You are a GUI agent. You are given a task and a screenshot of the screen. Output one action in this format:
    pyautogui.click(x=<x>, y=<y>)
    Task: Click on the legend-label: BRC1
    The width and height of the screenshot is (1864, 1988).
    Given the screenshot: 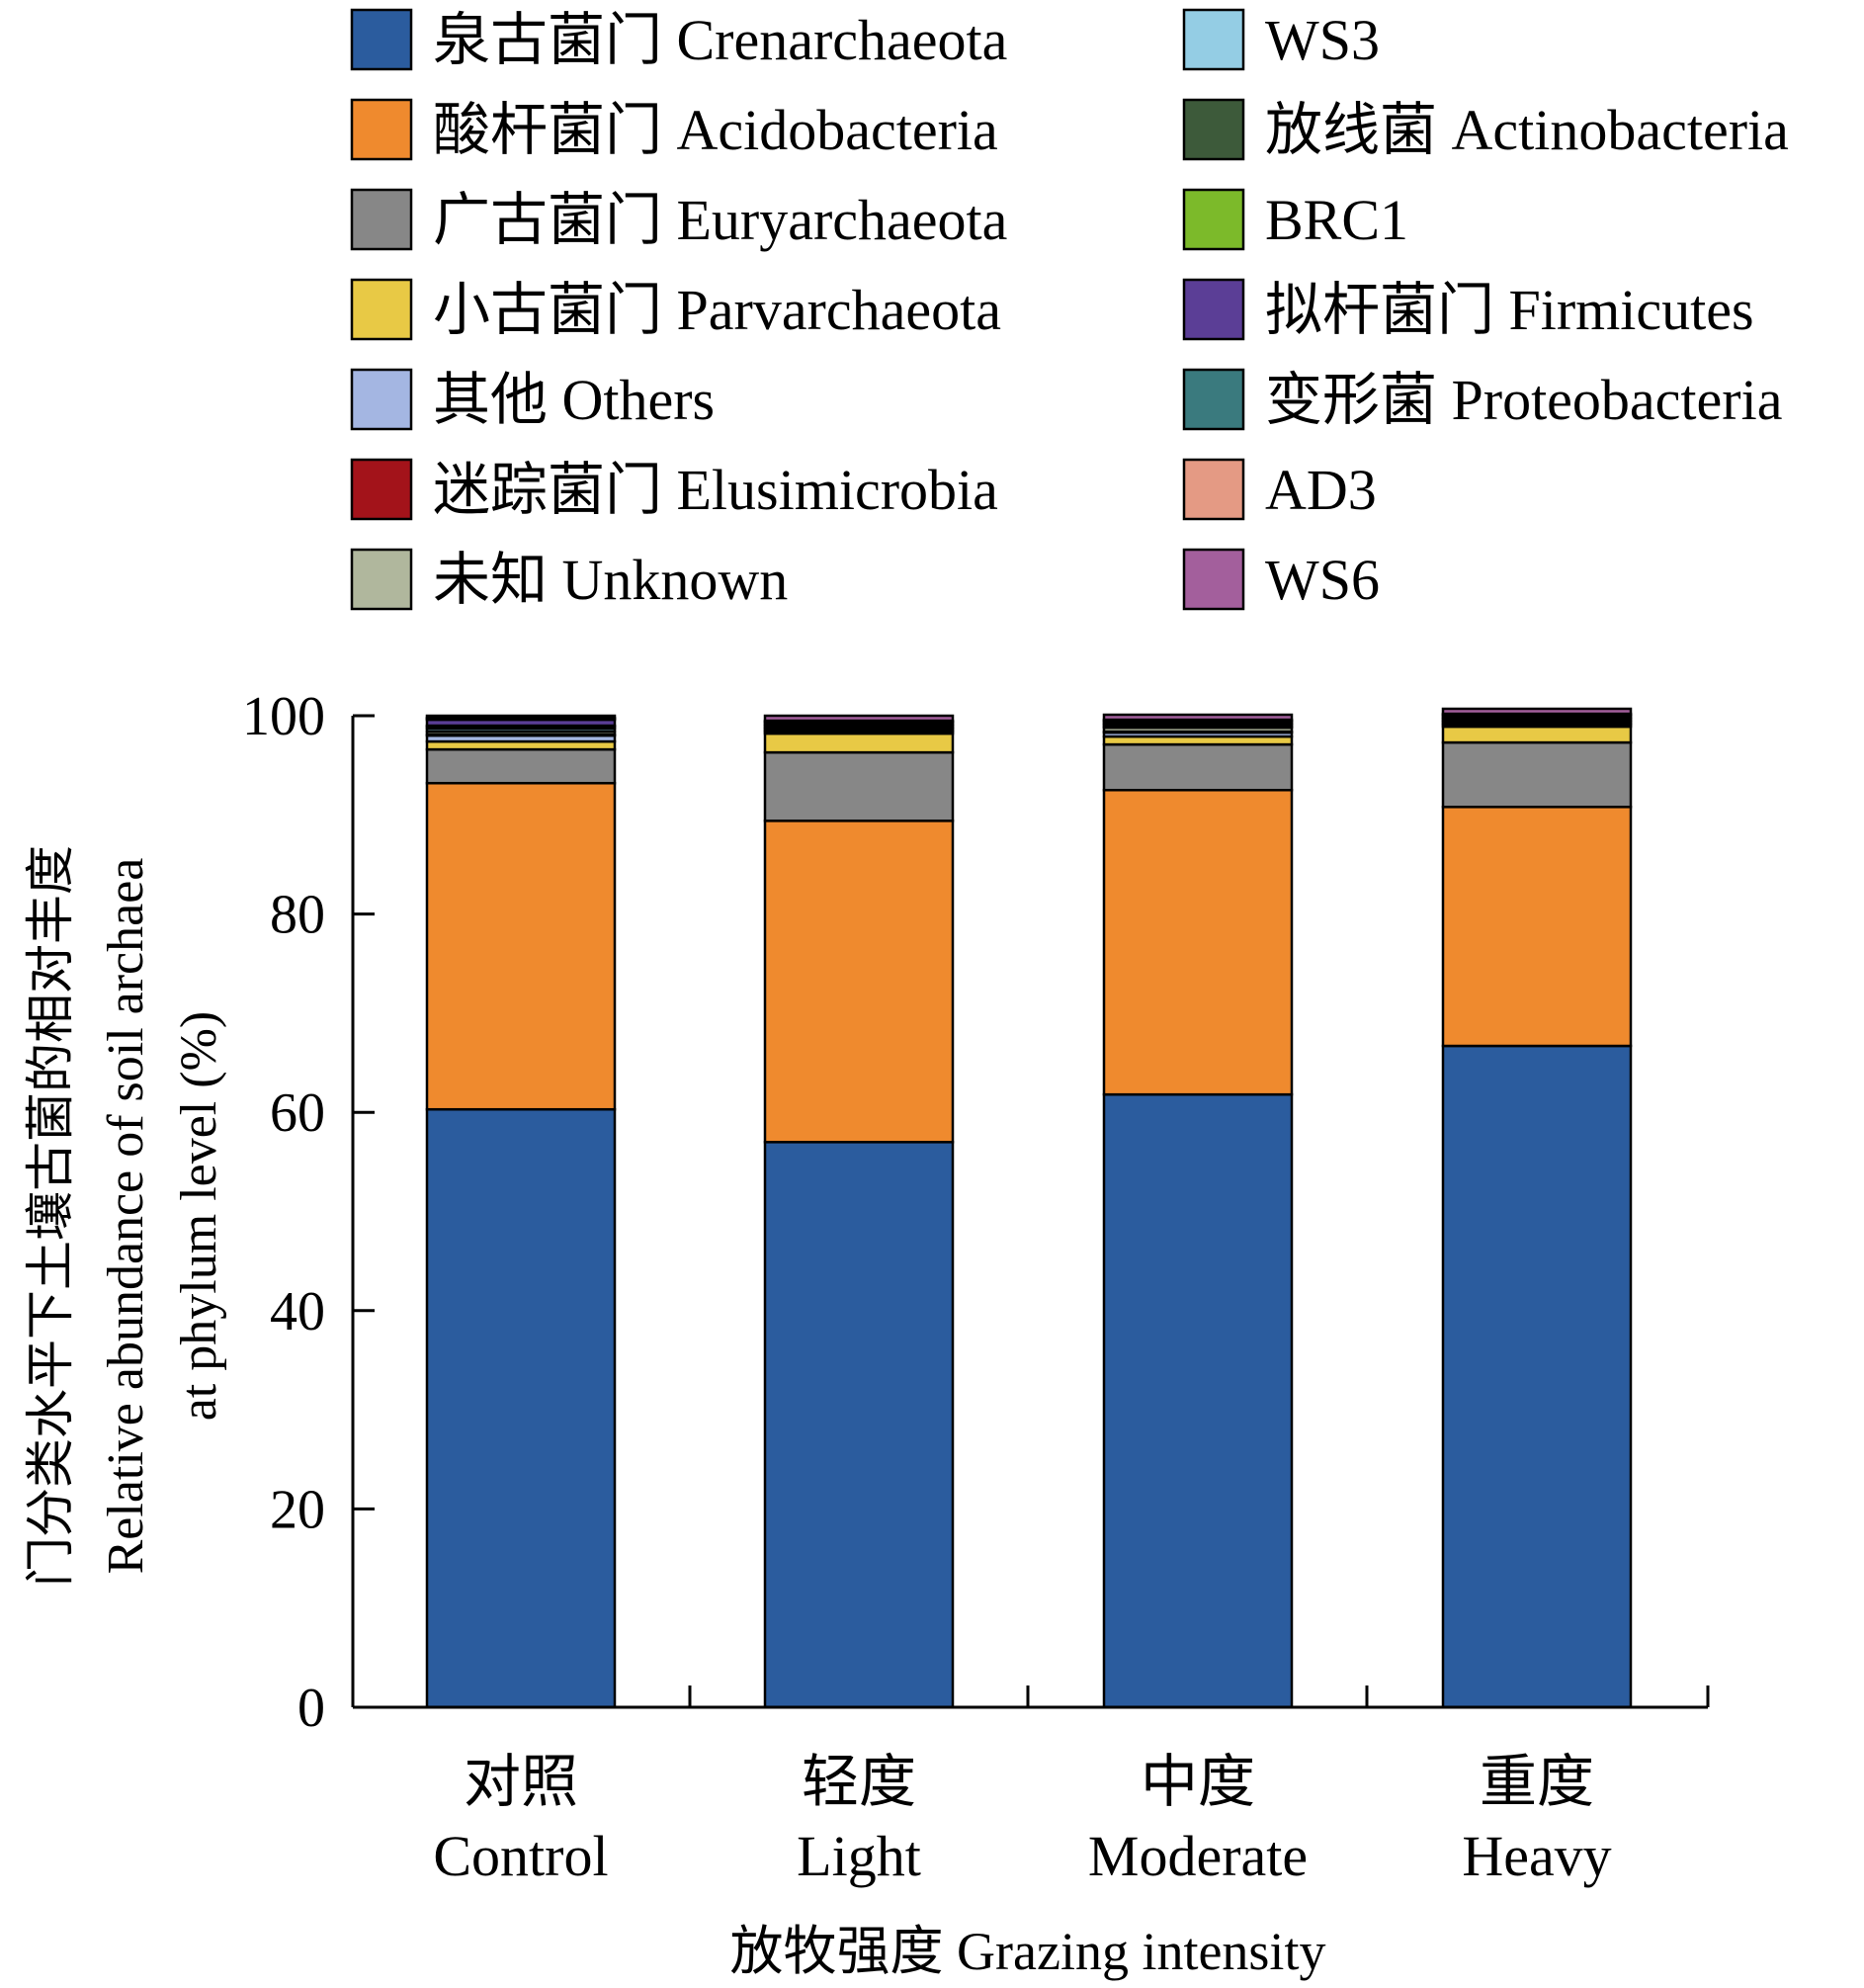 What is the action you would take?
    pyautogui.click(x=1336, y=220)
    